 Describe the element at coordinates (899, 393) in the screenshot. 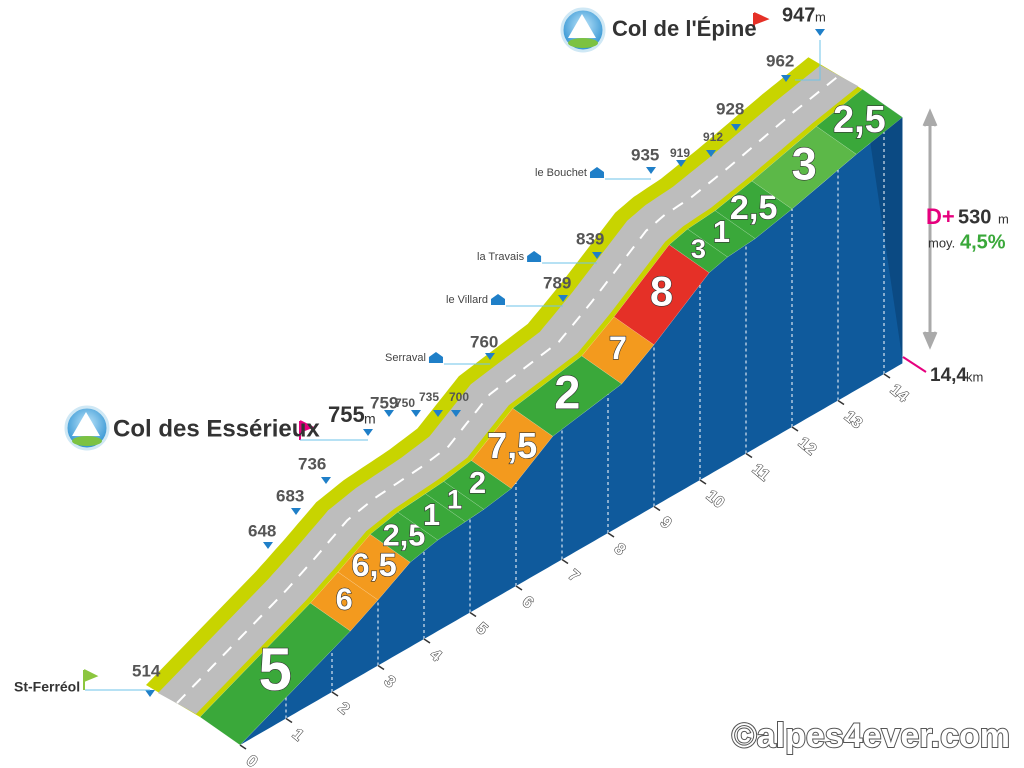

I see `km-label: 14` at that location.